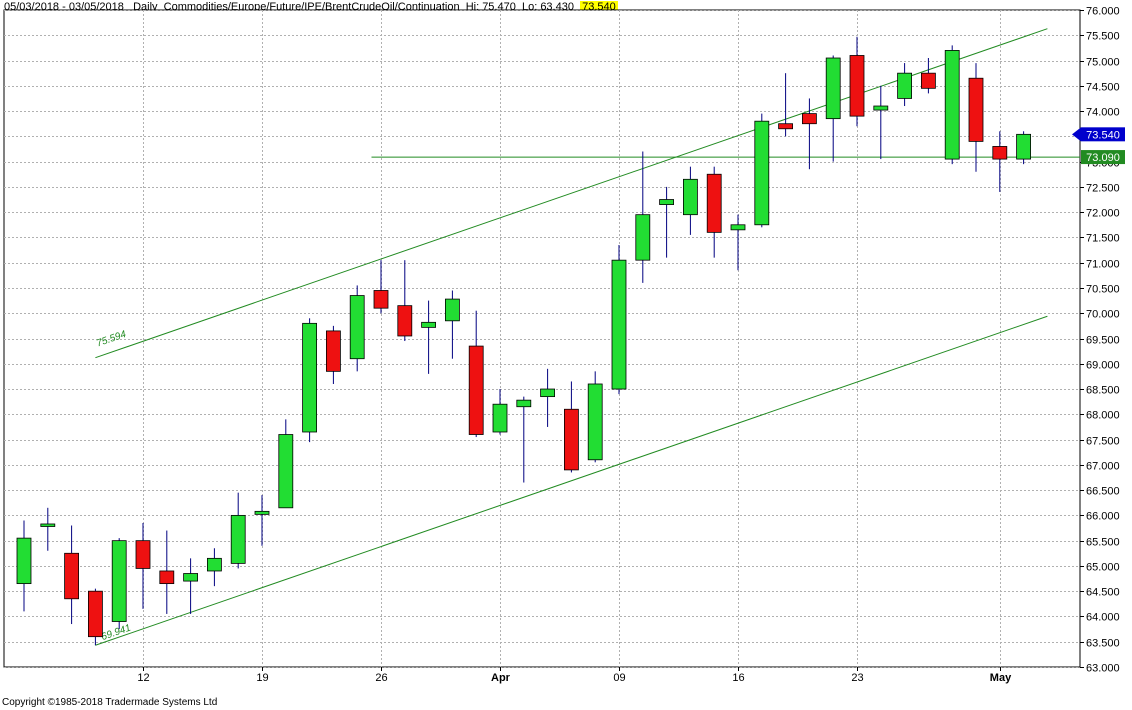 The height and width of the screenshot is (710, 1132). What do you see at coordinates (1103, 290) in the screenshot?
I see `y-tick-label: 70.500` at bounding box center [1103, 290].